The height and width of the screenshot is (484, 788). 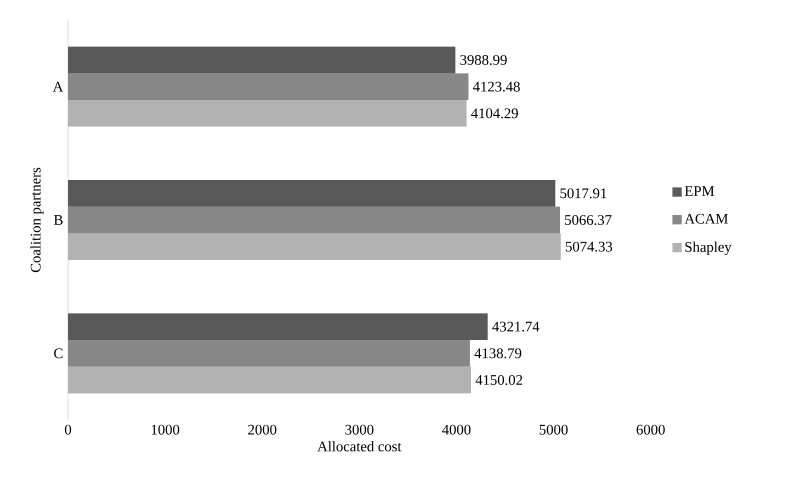 What do you see at coordinates (262, 429) in the screenshot?
I see `x-tick-label: 2000` at bounding box center [262, 429].